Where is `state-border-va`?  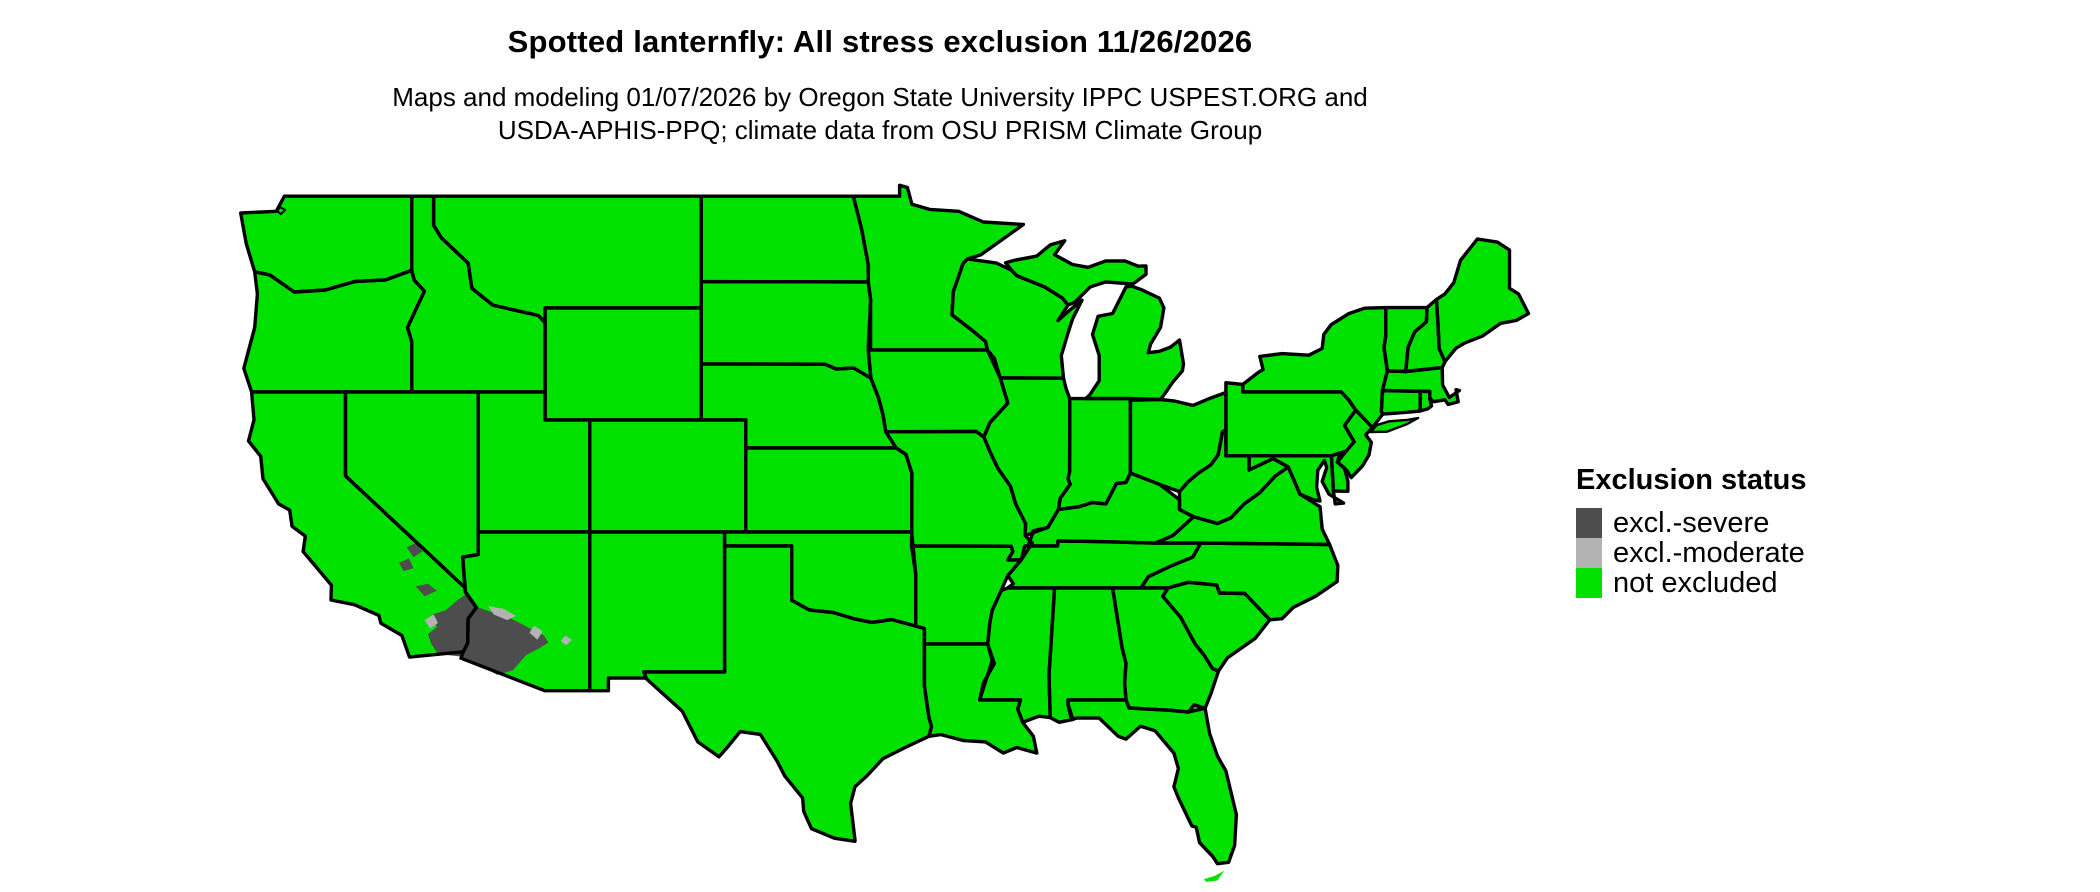
state-border-va is located at coordinates (1242, 506).